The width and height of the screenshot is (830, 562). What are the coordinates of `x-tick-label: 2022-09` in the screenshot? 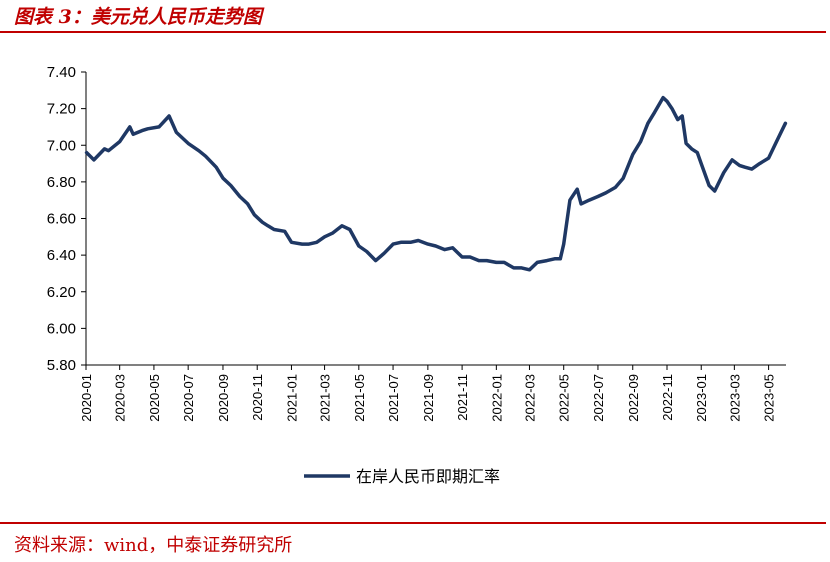 It's located at (633, 398).